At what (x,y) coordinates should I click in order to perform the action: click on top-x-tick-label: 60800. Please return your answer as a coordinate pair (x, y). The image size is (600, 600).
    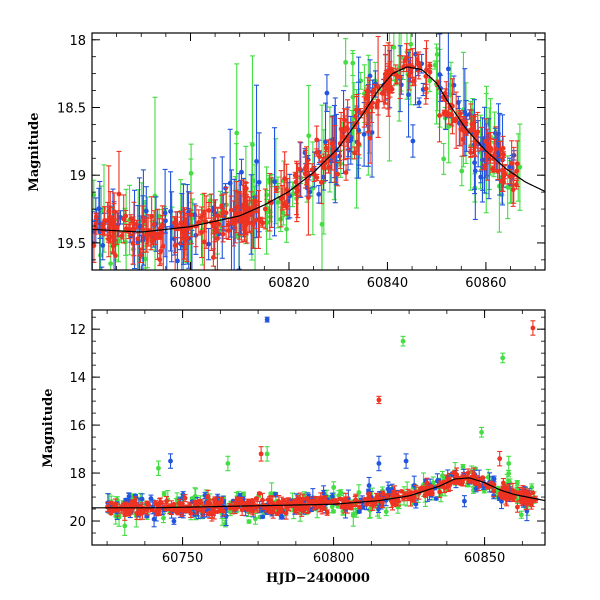
    Looking at the image, I should click on (190, 283).